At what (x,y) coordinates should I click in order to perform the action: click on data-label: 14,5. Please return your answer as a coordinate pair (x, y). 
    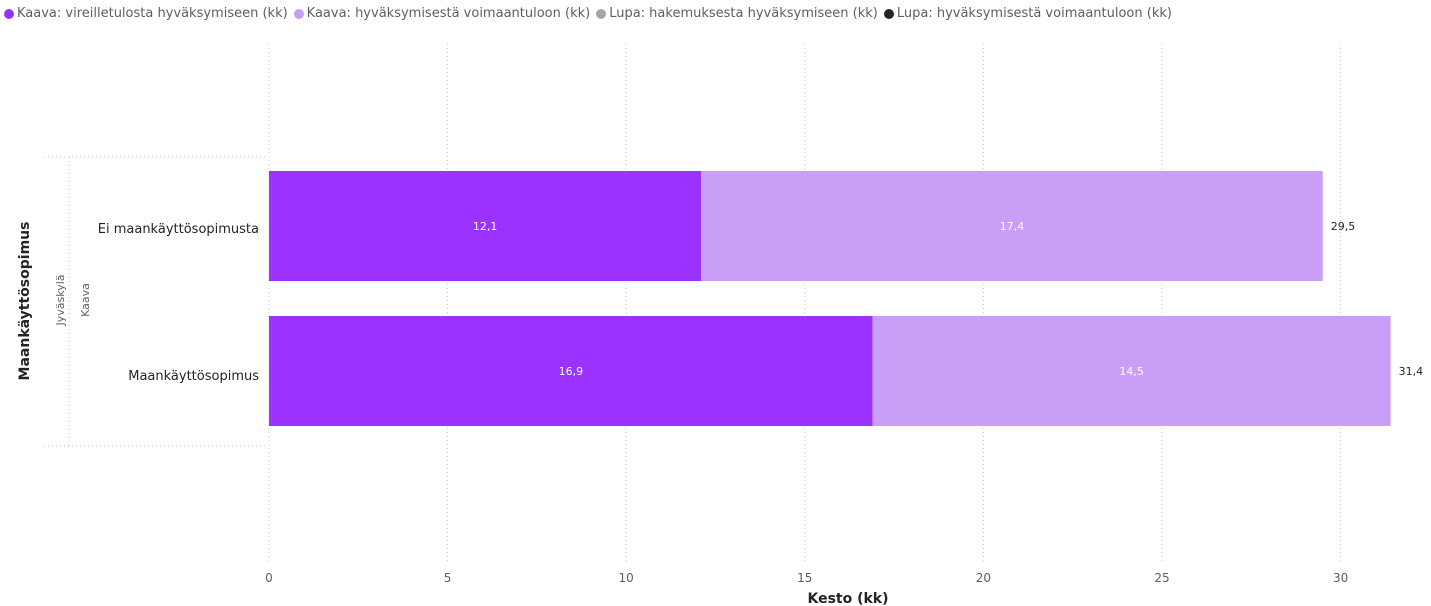
    Looking at the image, I should click on (1131, 371).